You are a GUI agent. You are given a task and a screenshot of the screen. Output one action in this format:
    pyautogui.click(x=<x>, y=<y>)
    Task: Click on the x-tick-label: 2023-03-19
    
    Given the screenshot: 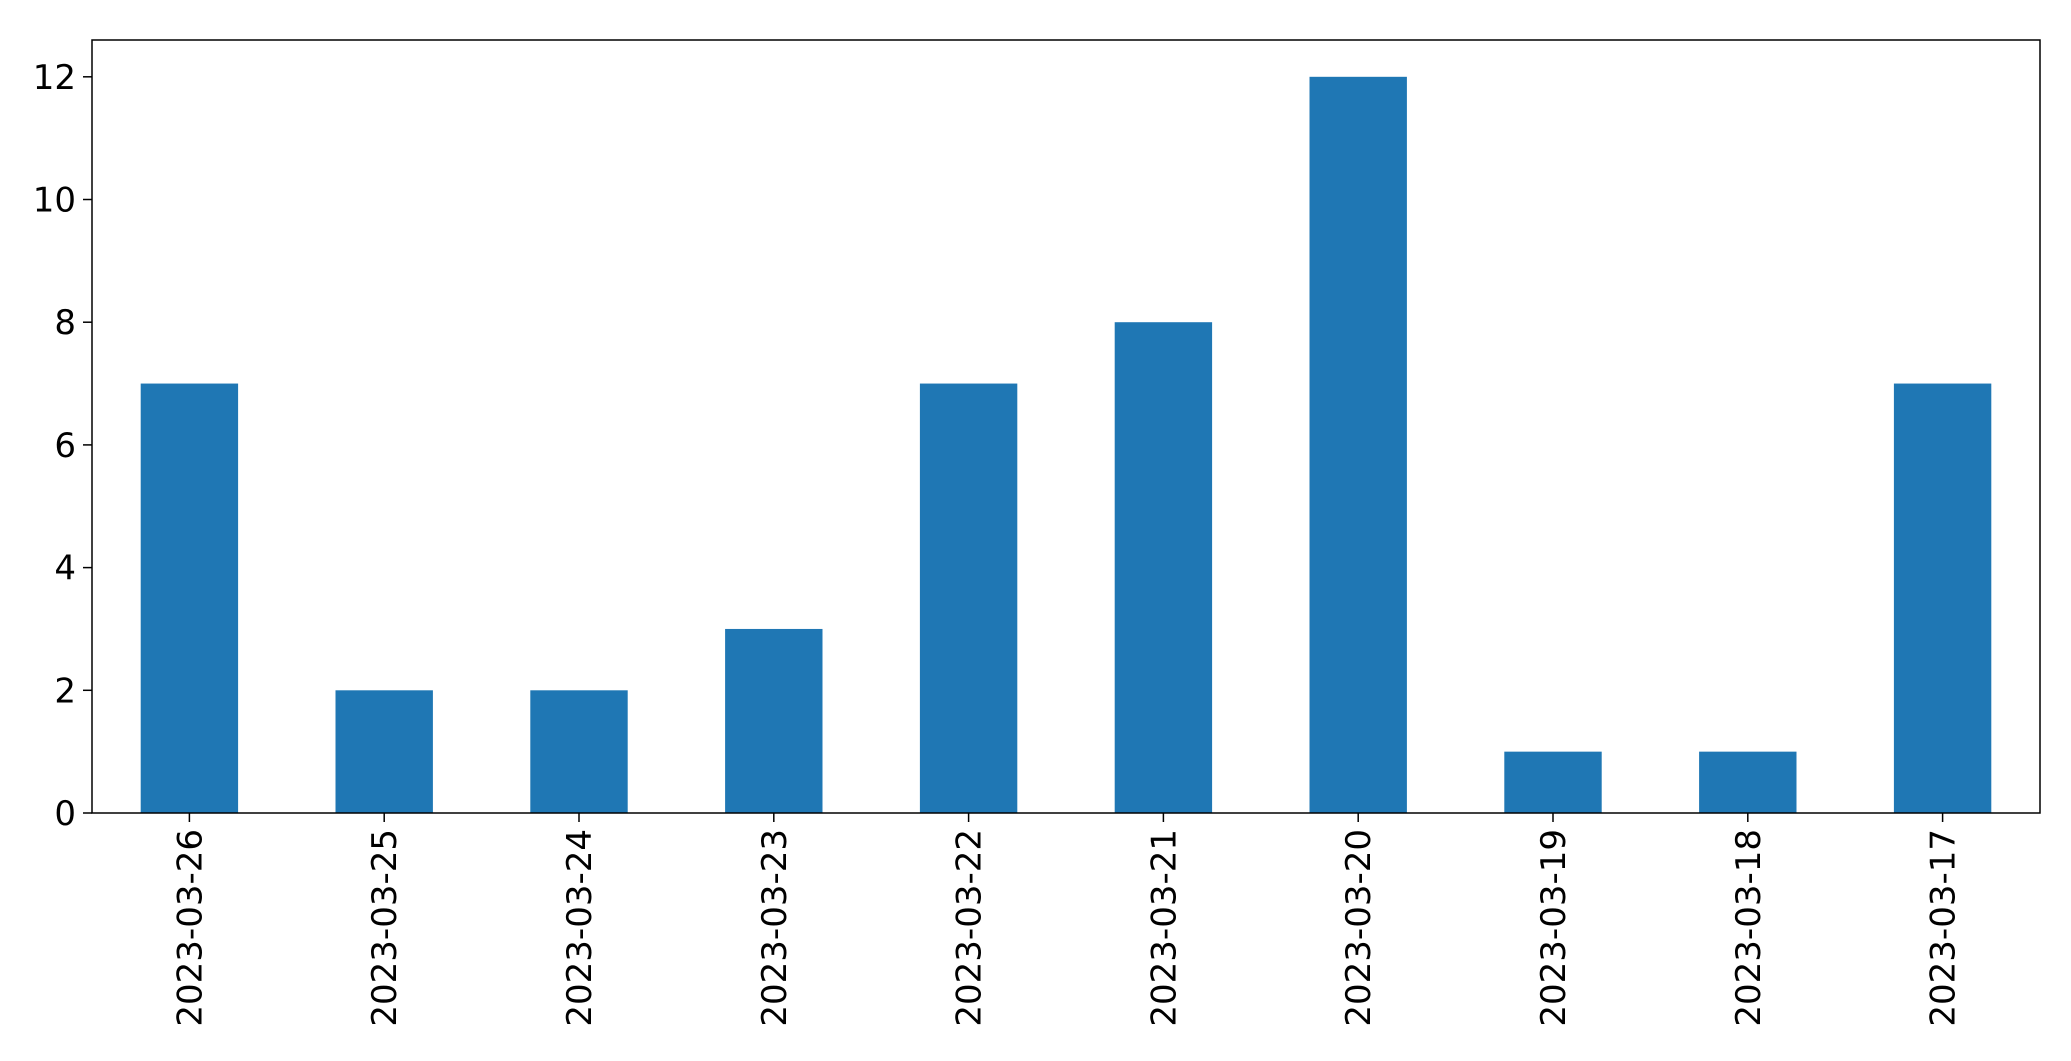 What is the action you would take?
    pyautogui.click(x=1554, y=928)
    